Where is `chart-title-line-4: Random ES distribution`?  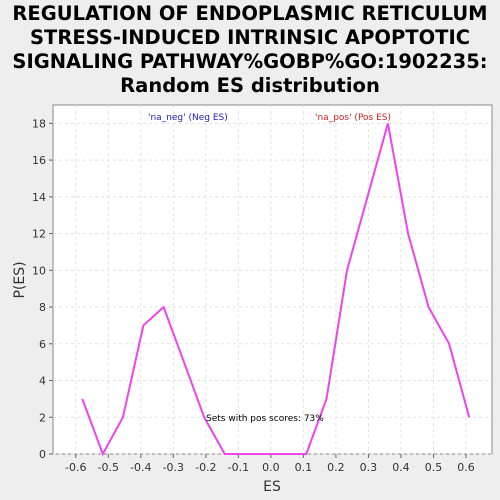
chart-title-line-4: Random ES distribution is located at coordinates (250, 85).